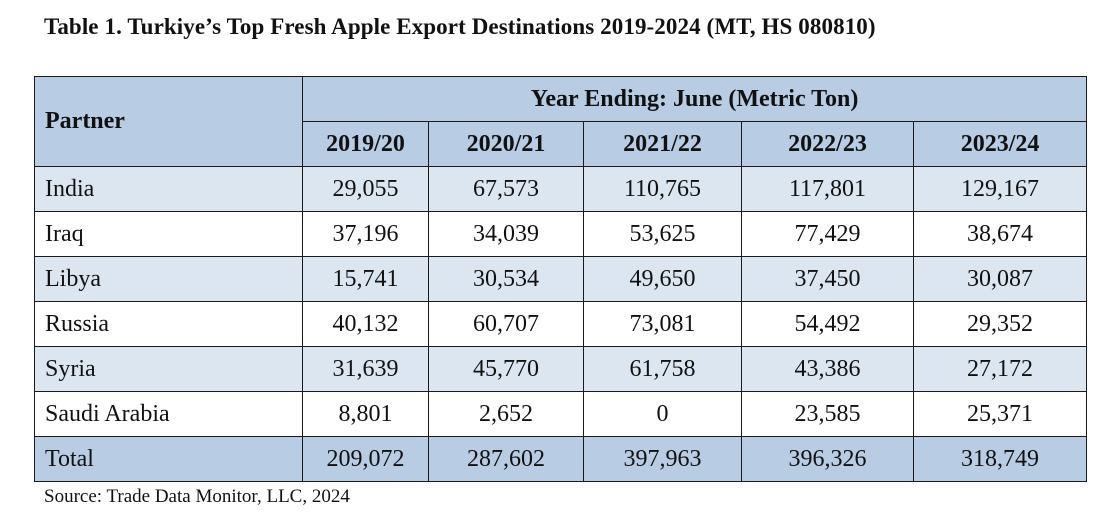  What do you see at coordinates (827, 279) in the screenshot?
I see `value-cell: 37,450` at bounding box center [827, 279].